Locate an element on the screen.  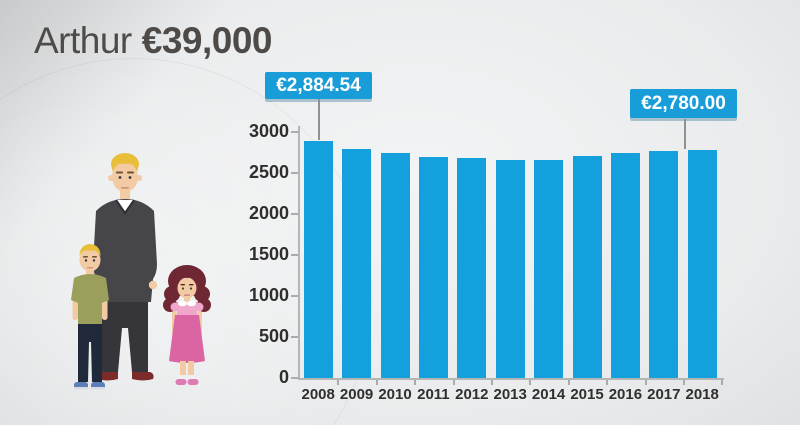
callout-2008-connector is located at coordinates (319, 119).